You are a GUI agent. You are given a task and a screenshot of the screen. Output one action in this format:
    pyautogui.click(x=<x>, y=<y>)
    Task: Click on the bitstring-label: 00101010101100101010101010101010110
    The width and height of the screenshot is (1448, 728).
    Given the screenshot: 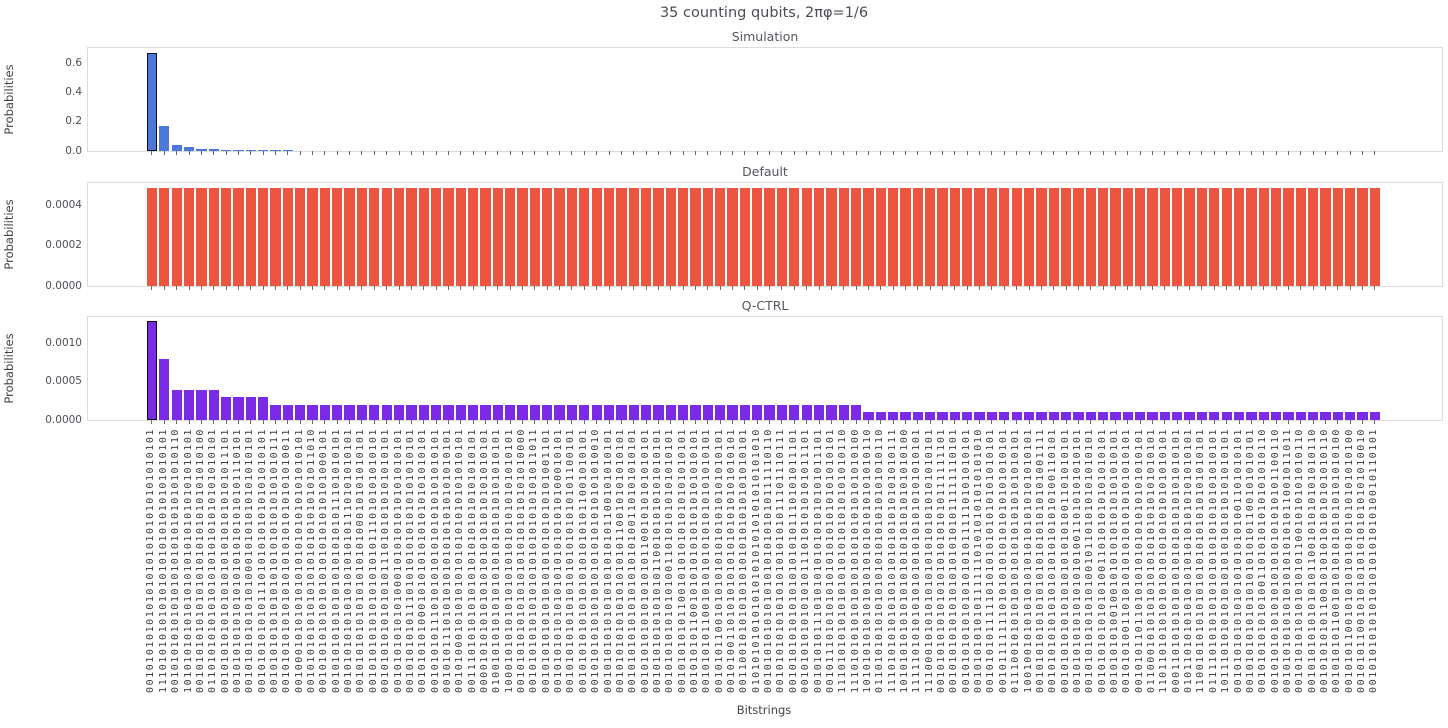 What is the action you would take?
    pyautogui.click(x=1324, y=560)
    